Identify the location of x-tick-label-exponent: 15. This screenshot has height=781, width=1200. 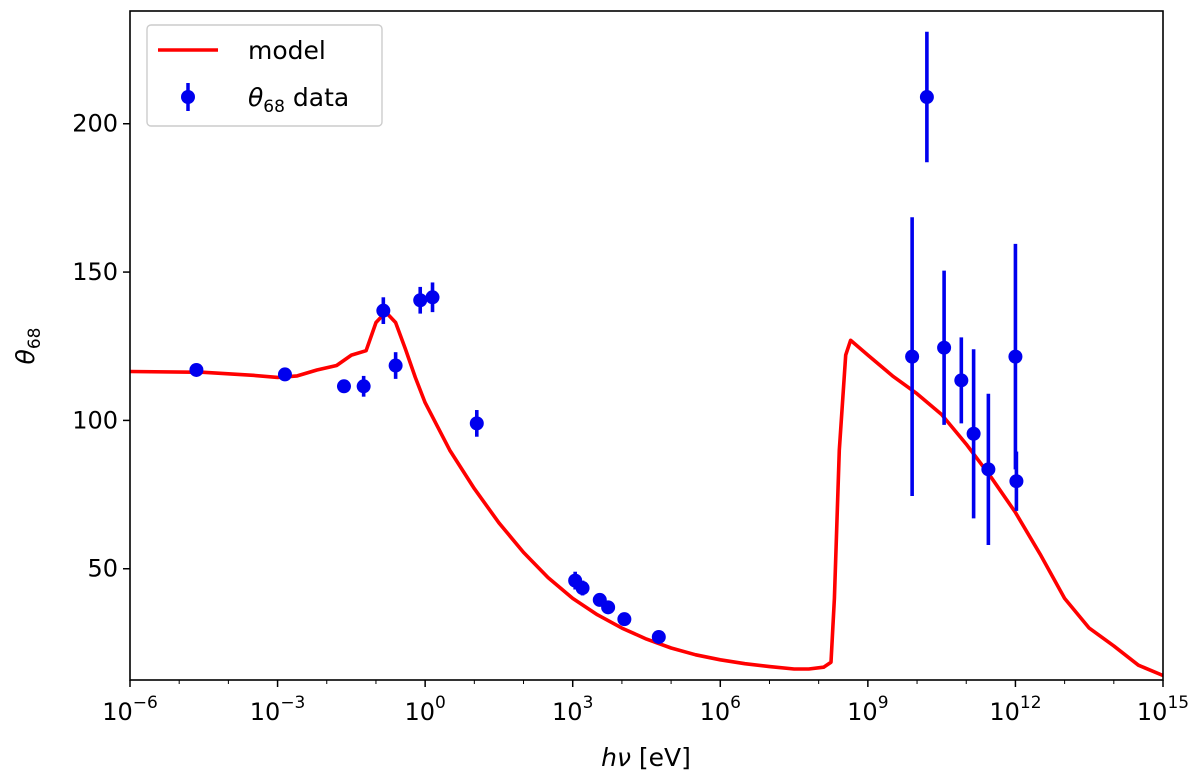
(1178, 703).